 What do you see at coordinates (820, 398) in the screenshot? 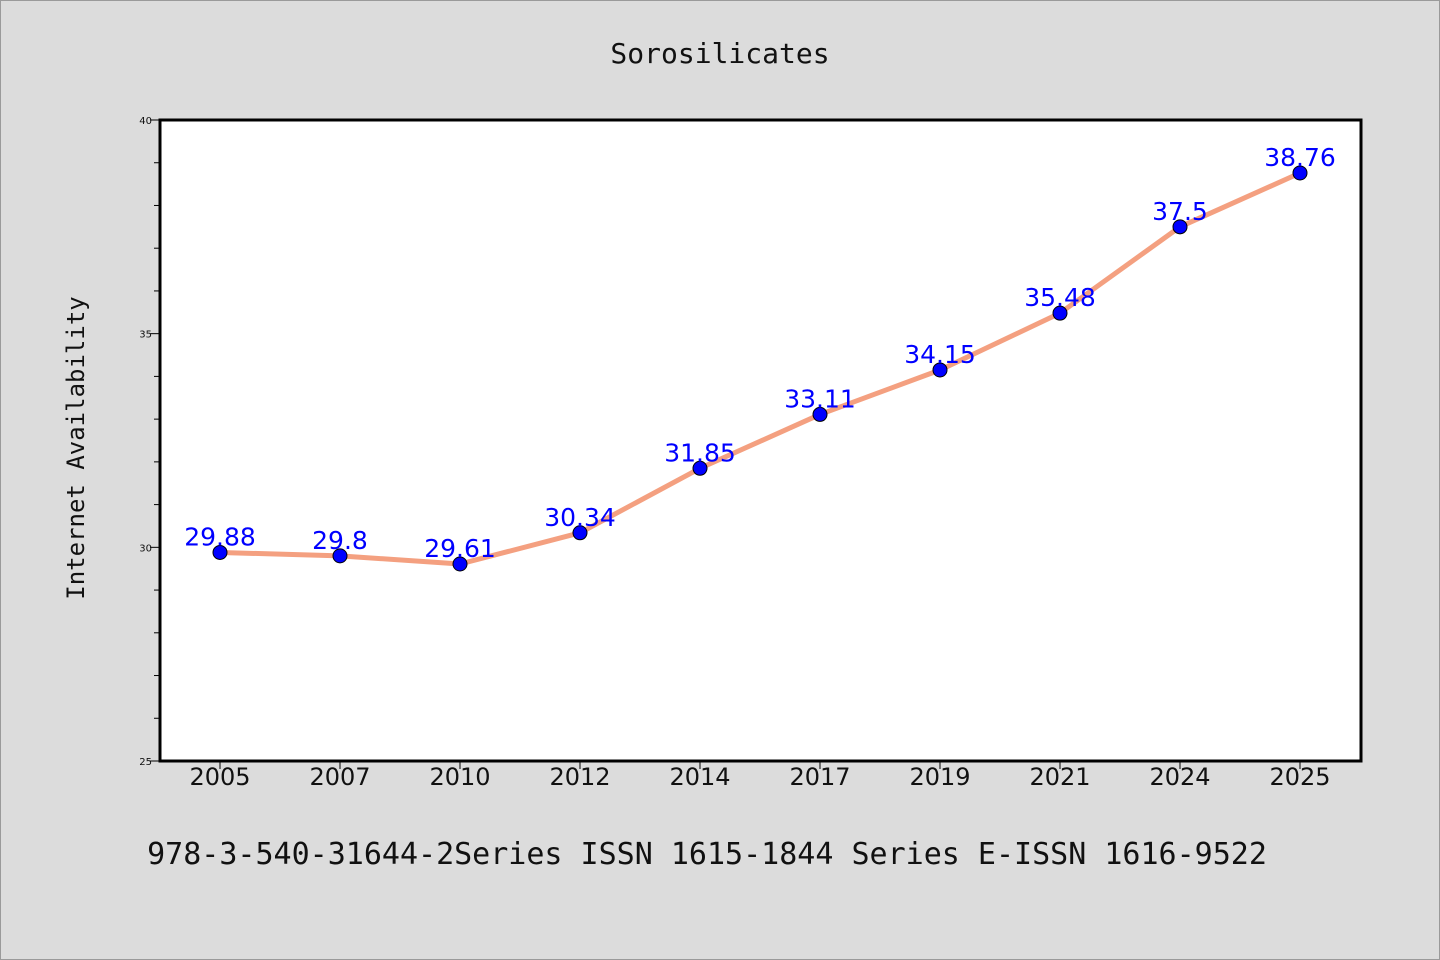
I see `data-label: 33.11` at bounding box center [820, 398].